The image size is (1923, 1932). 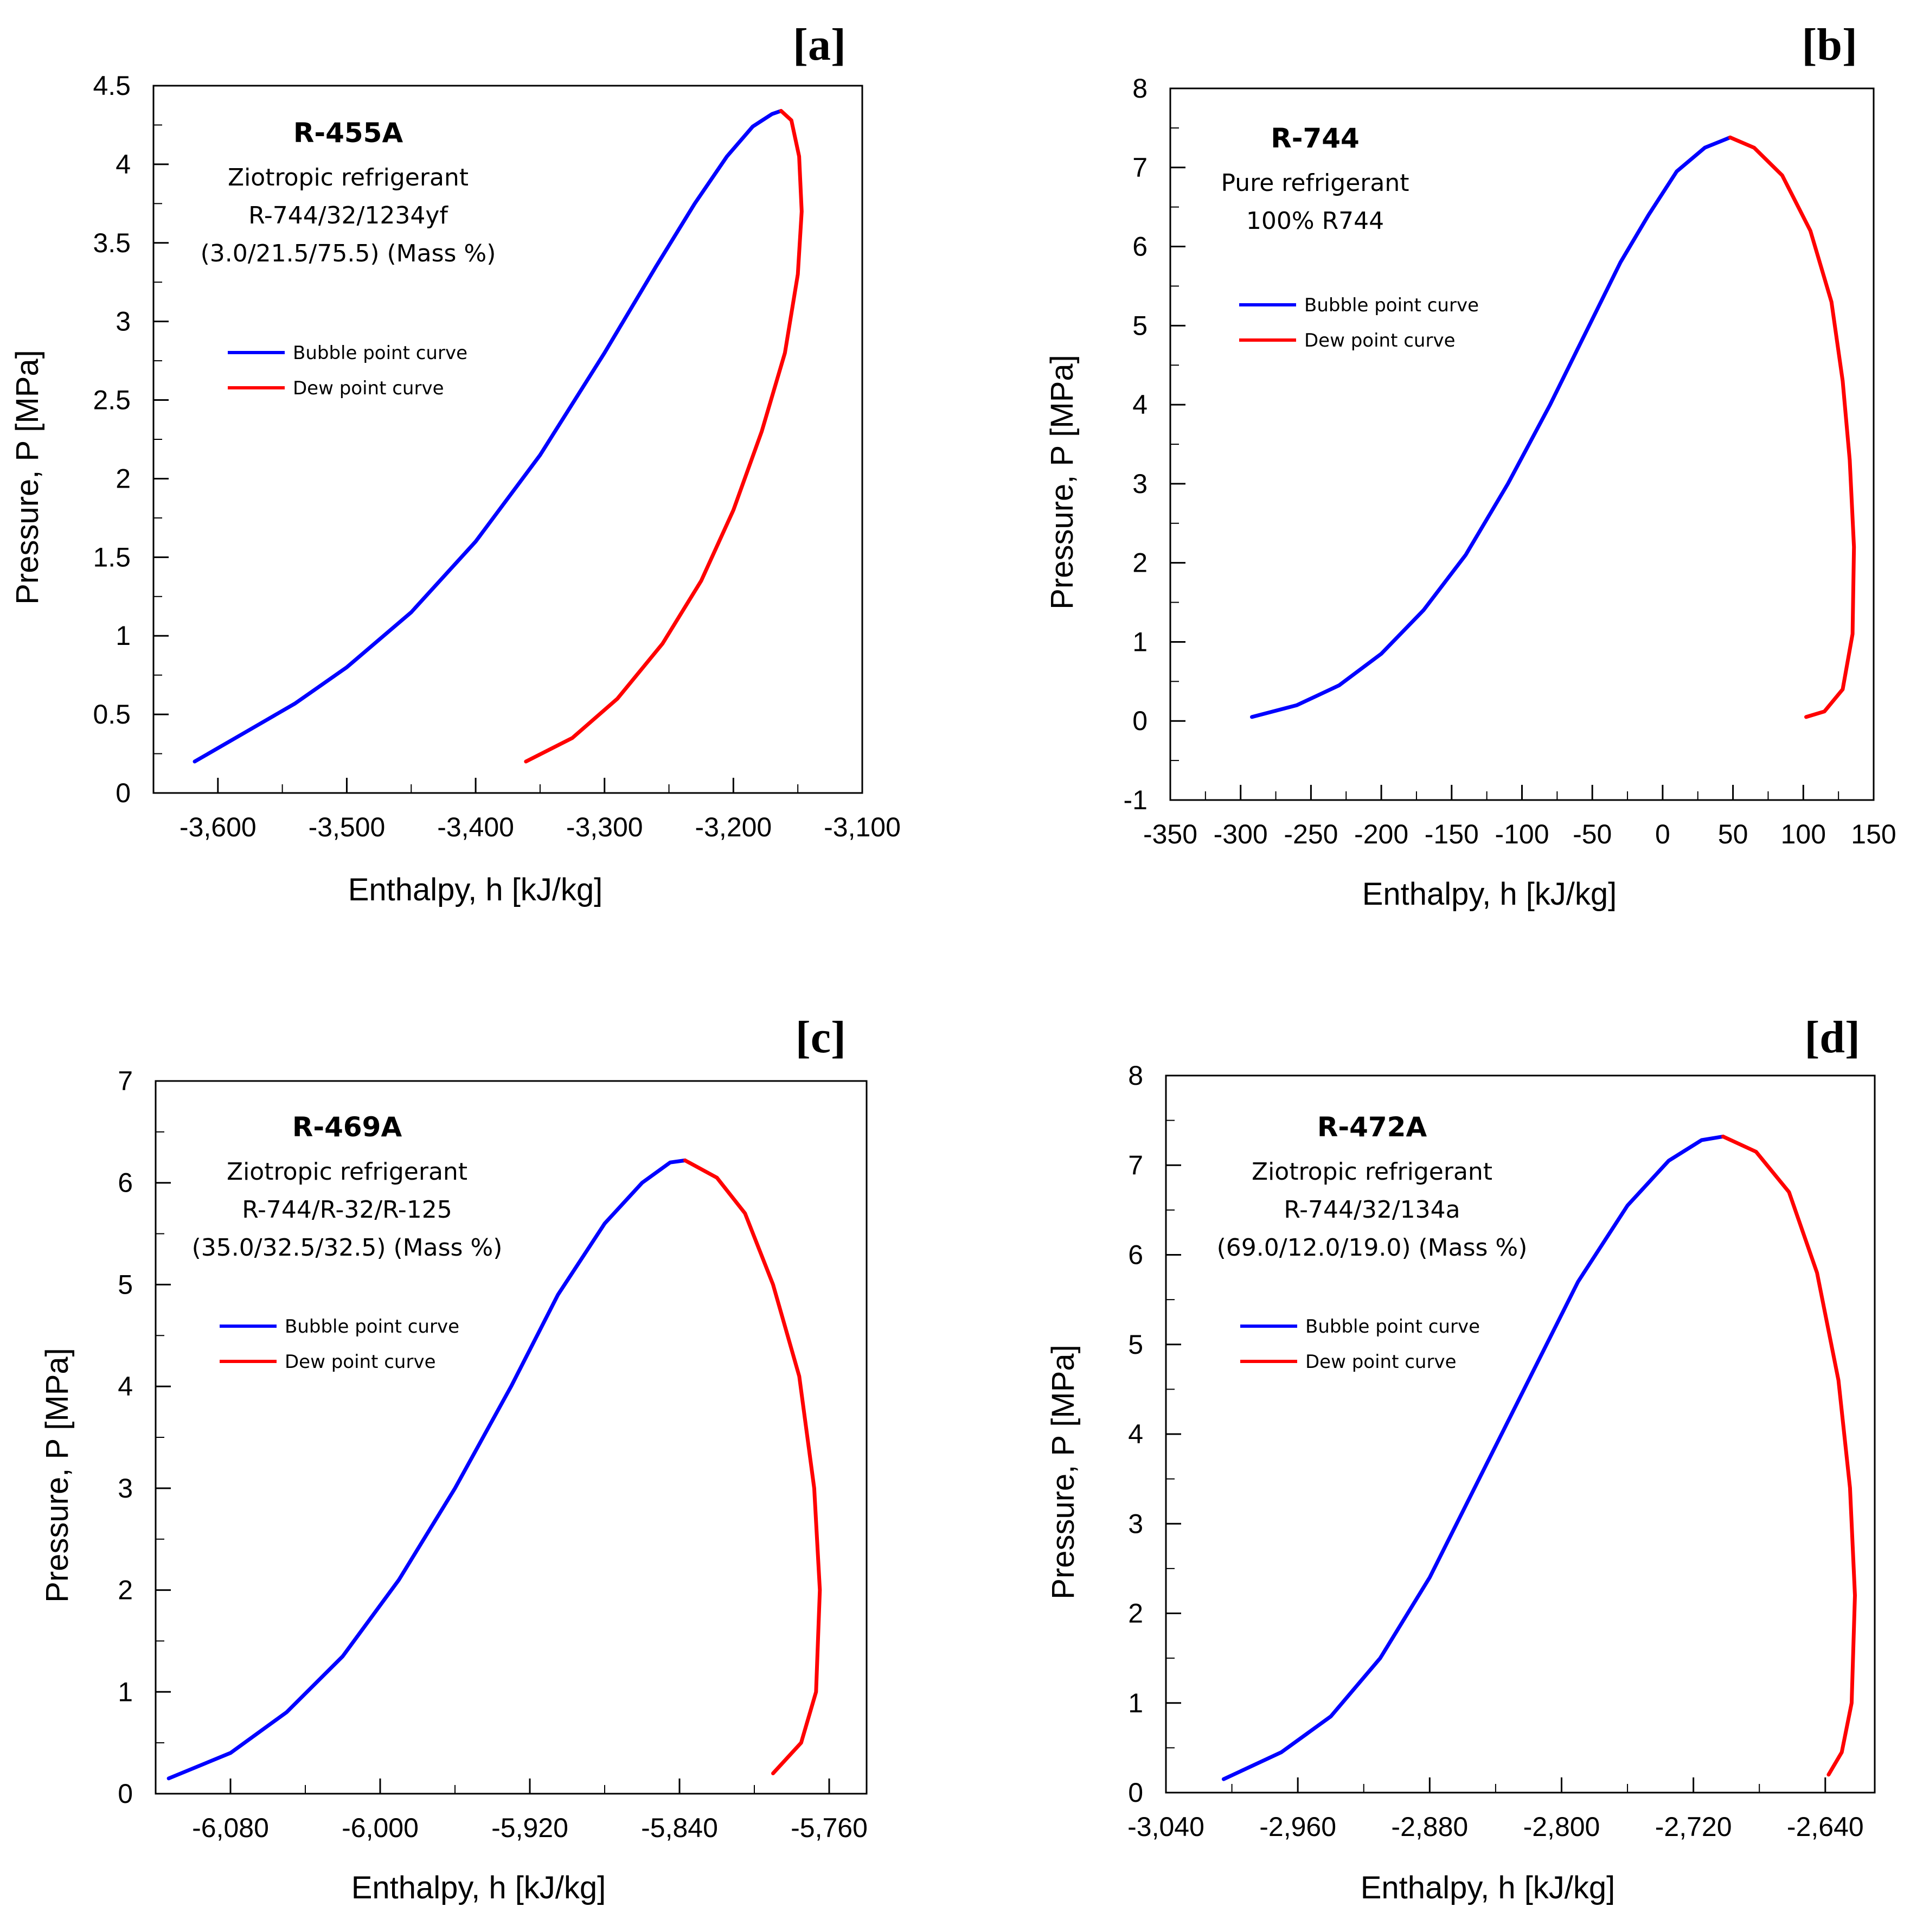 What do you see at coordinates (348, 253) in the screenshot?
I see `annotation-line: (3.0/21.5/75.5) (Mass %)` at bounding box center [348, 253].